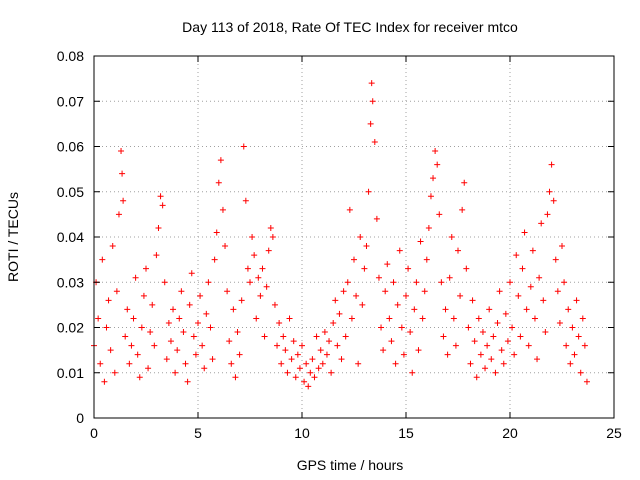 The image size is (640, 480). Describe the element at coordinates (70, 192) in the screenshot. I see `y-tick-label-5: 0.05` at that location.